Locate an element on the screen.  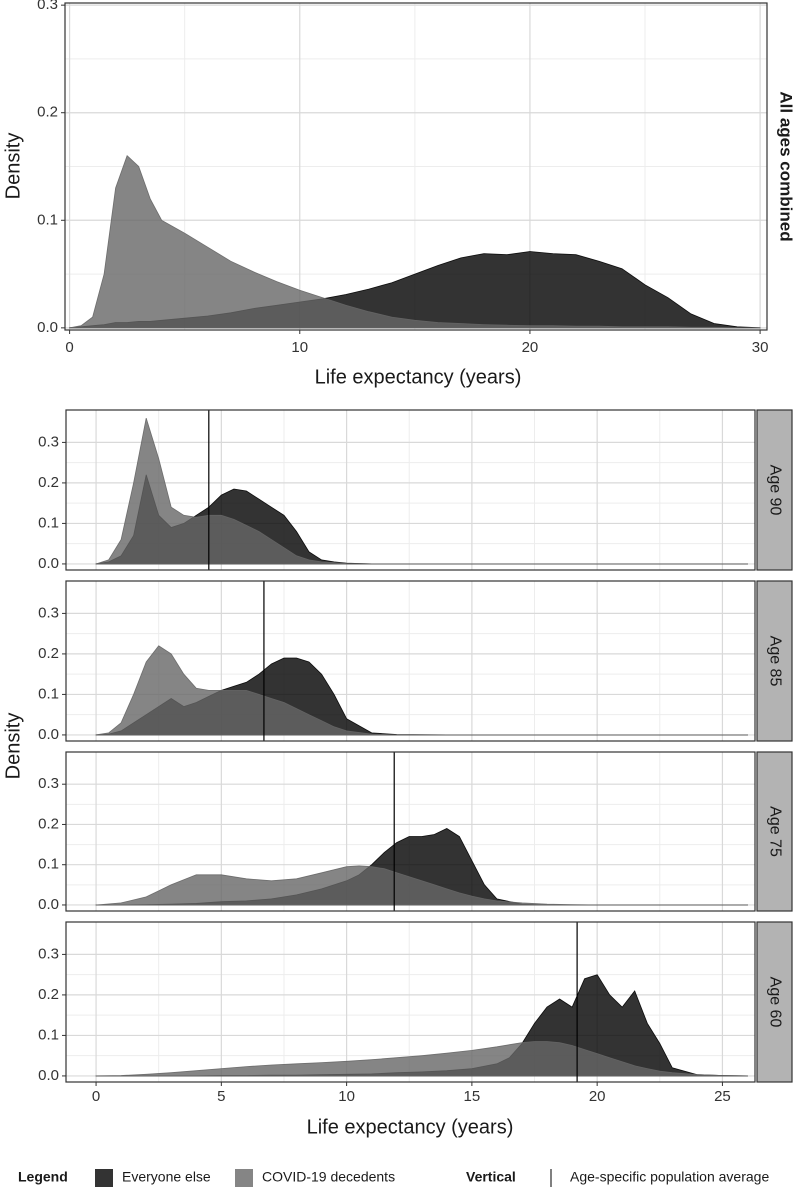
strip-label: Age 60 is located at coordinates (774, 1002).